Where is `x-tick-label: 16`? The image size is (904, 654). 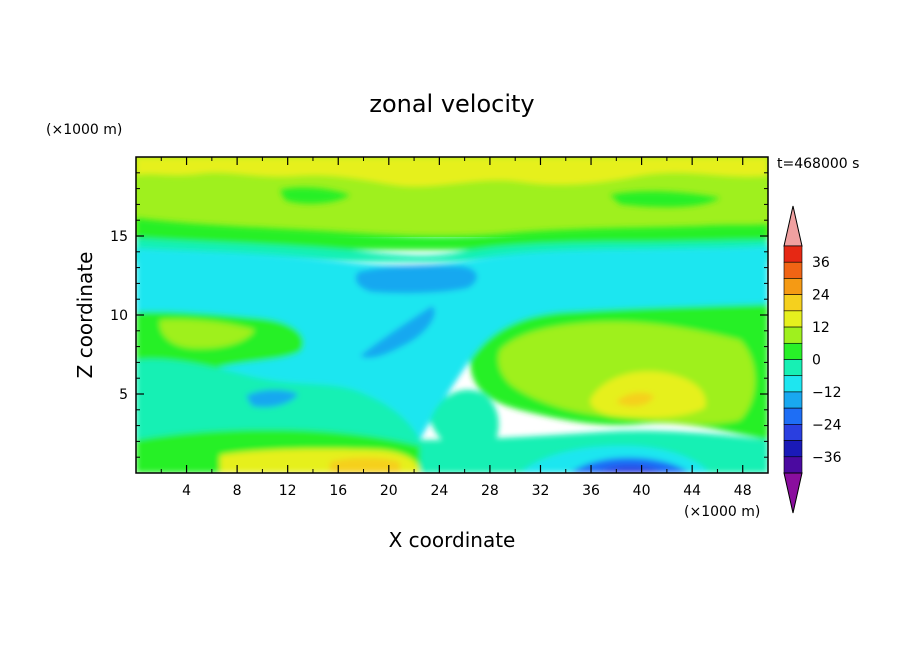 x-tick-label: 16 is located at coordinates (338, 491).